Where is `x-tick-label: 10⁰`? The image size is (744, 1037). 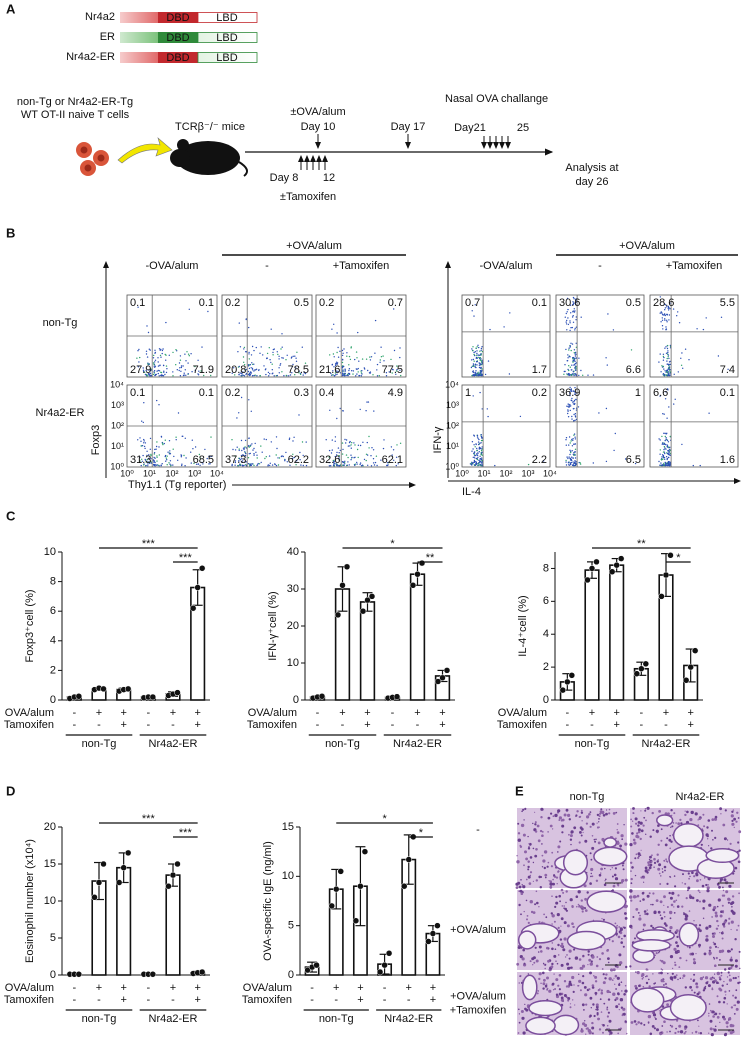
x-tick-label: 10⁰ is located at coordinates (127, 473).